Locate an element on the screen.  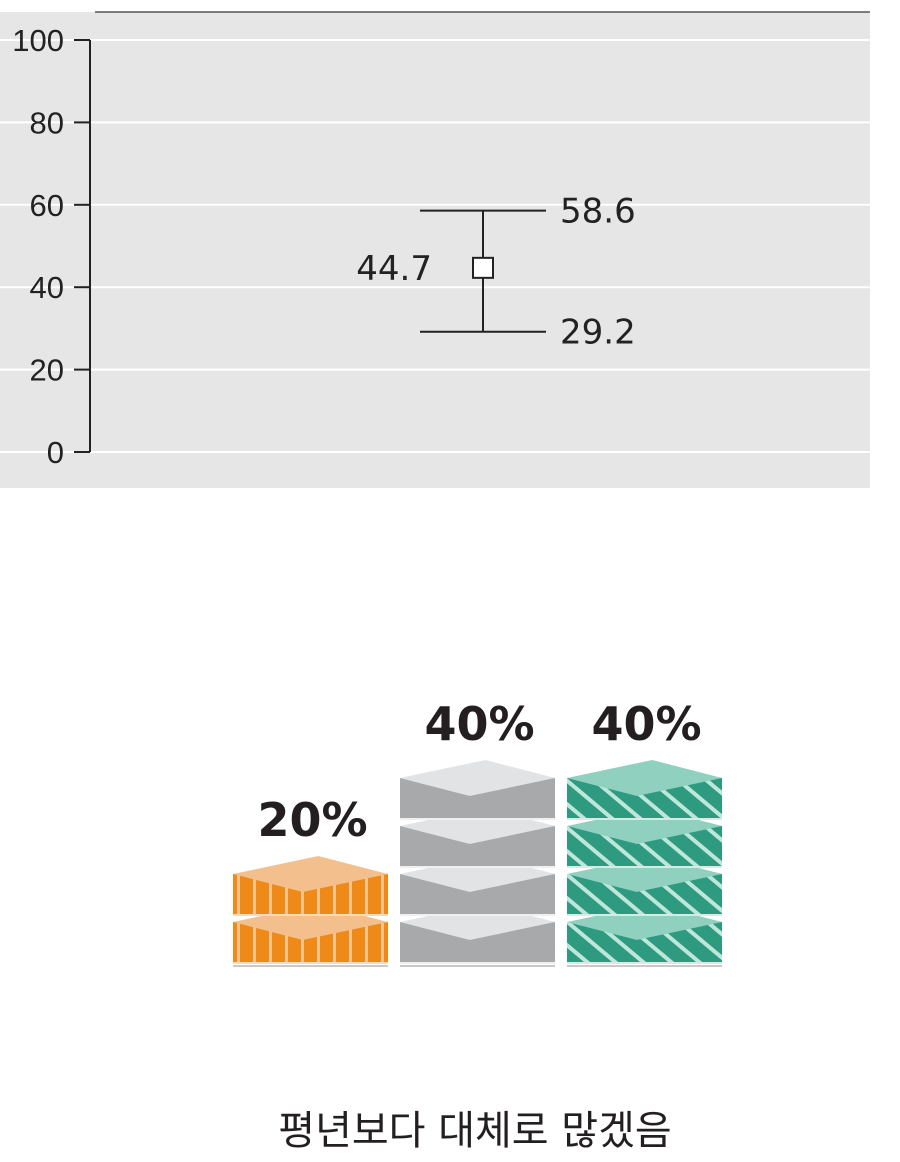
lower-value-label: 29.2 is located at coordinates (598, 333).